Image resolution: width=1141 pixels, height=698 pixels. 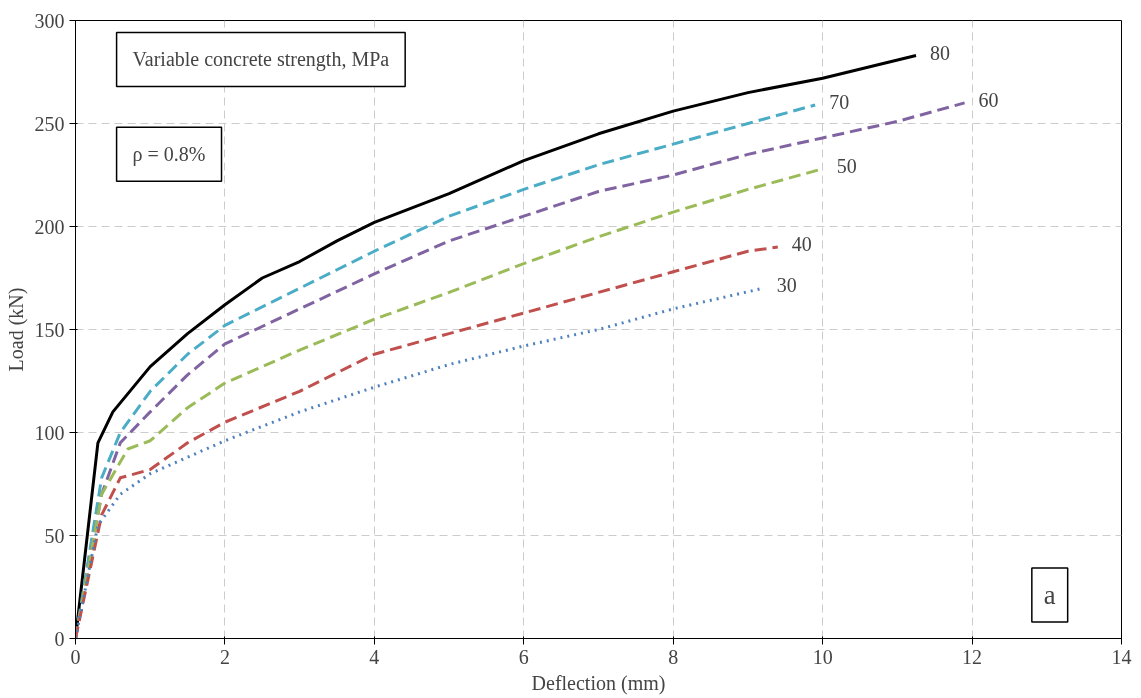 What do you see at coordinates (988, 99) in the screenshot?
I see `series-label: 60` at bounding box center [988, 99].